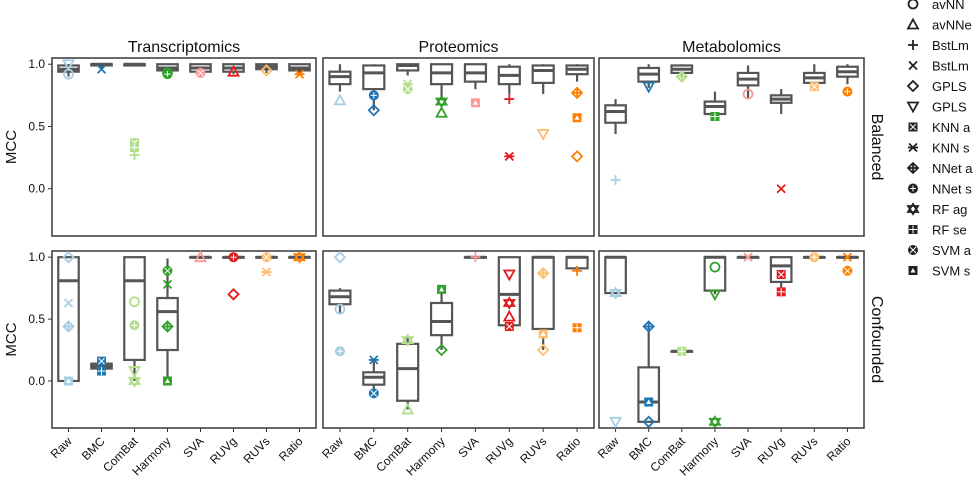  What do you see at coordinates (948, 6) in the screenshot?
I see `legend-label: avNN` at bounding box center [948, 6].